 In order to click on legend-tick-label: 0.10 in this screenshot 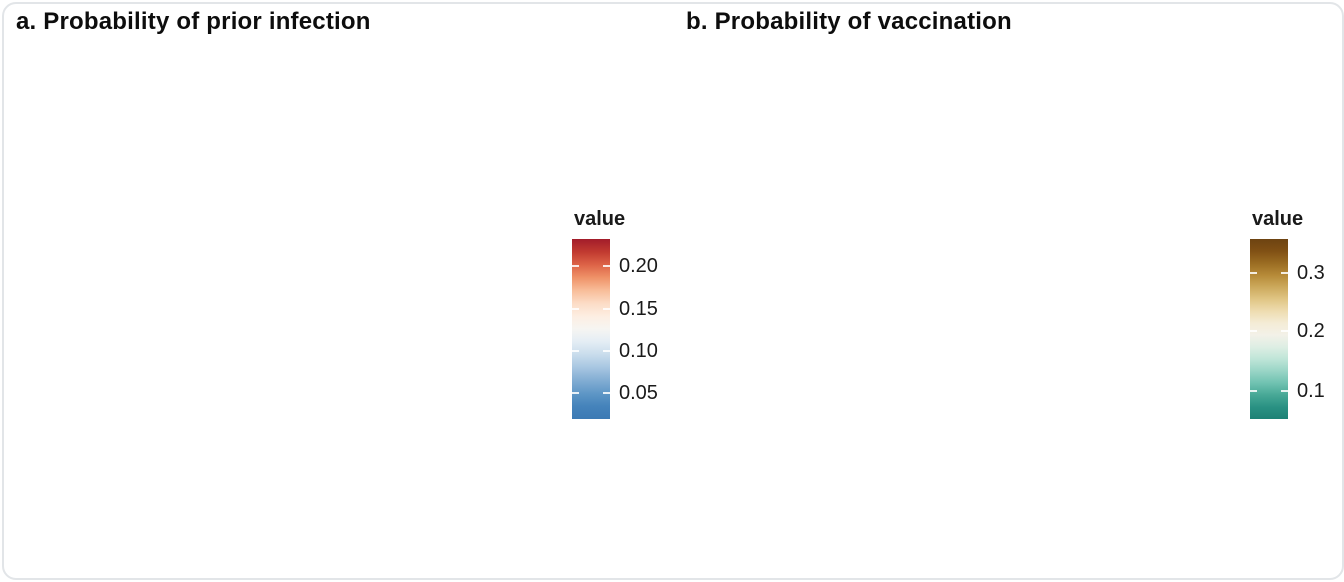, I will do `click(638, 350)`.